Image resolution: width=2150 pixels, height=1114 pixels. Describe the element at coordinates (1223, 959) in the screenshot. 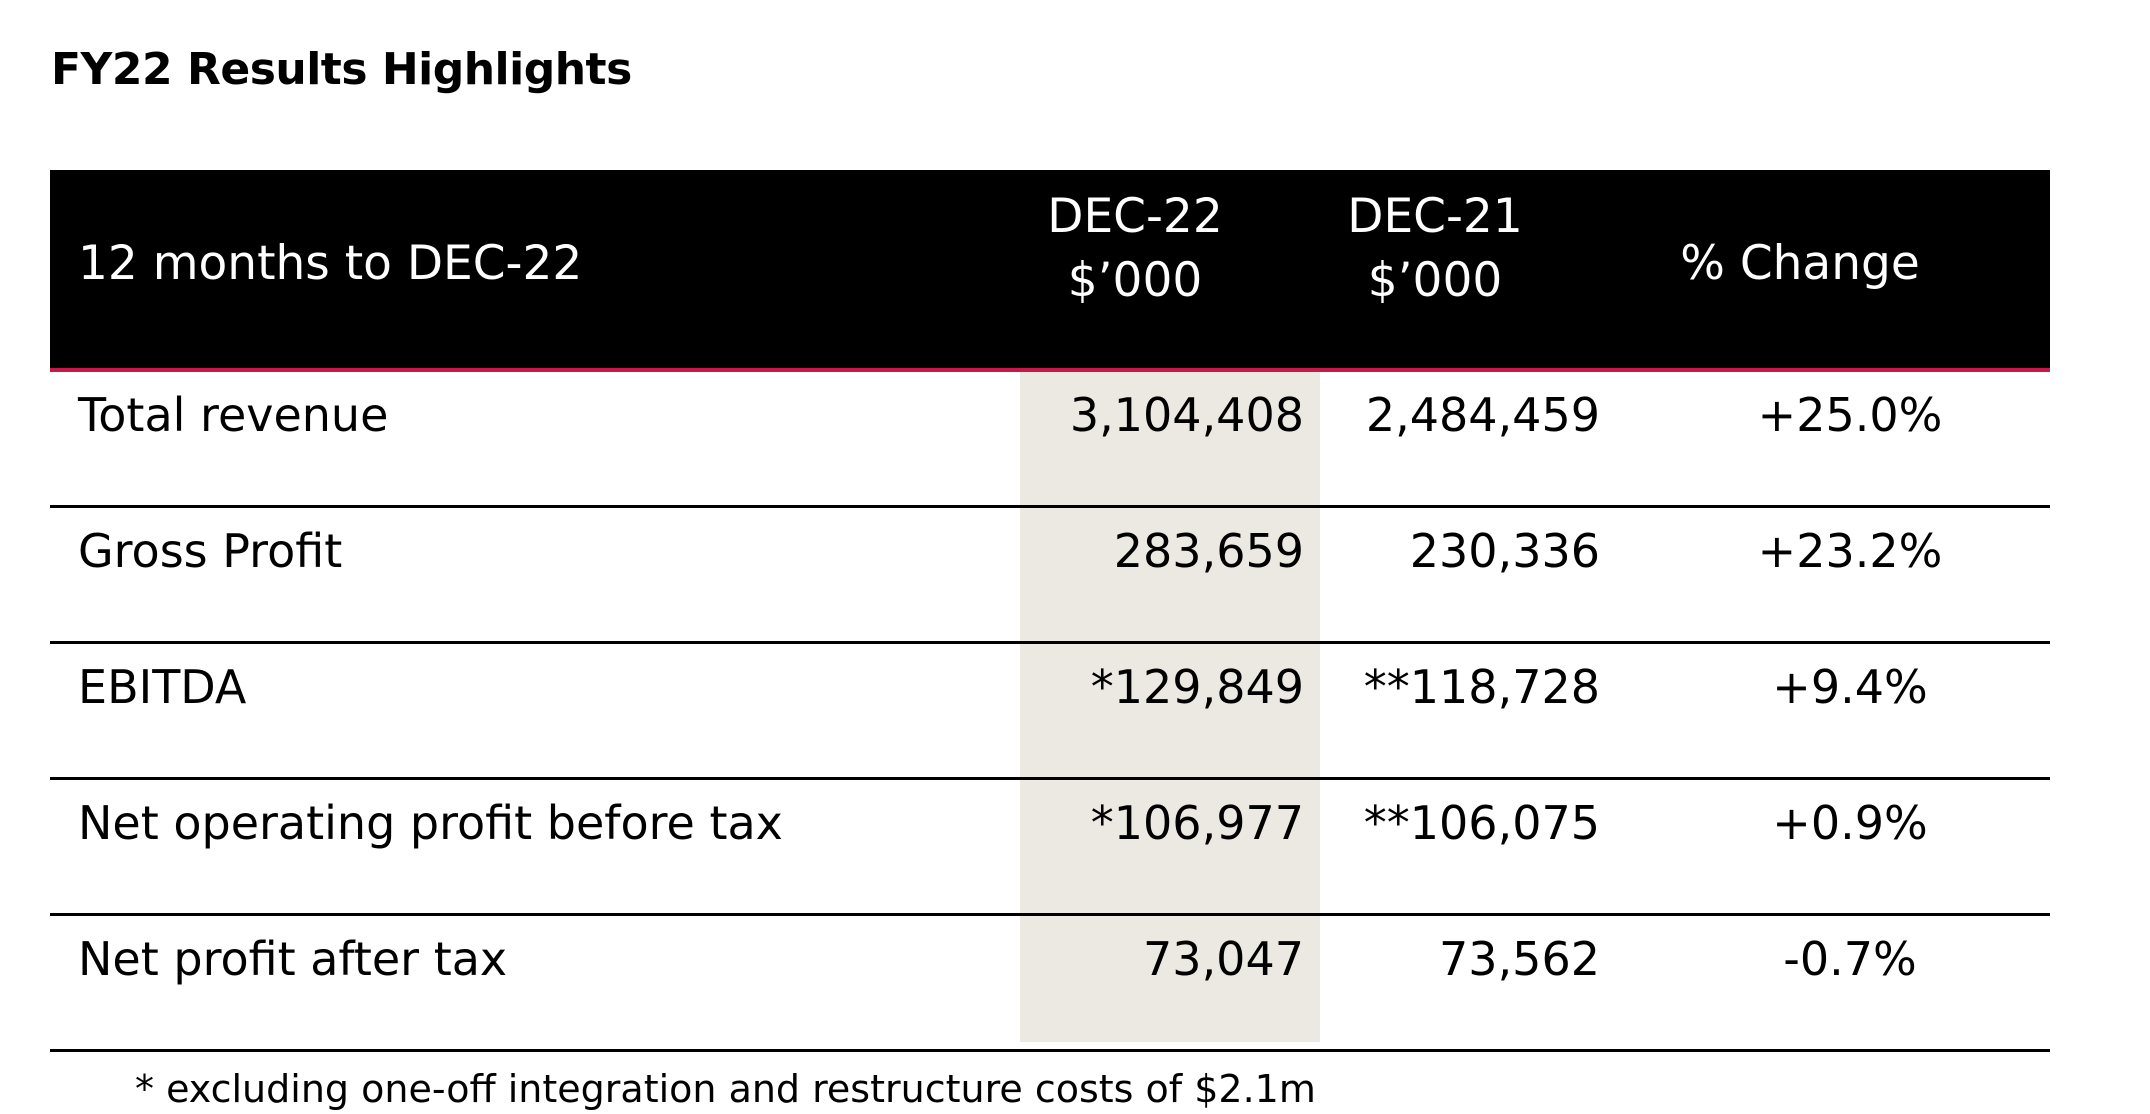

I see `row-dec22-value: 73,047` at that location.